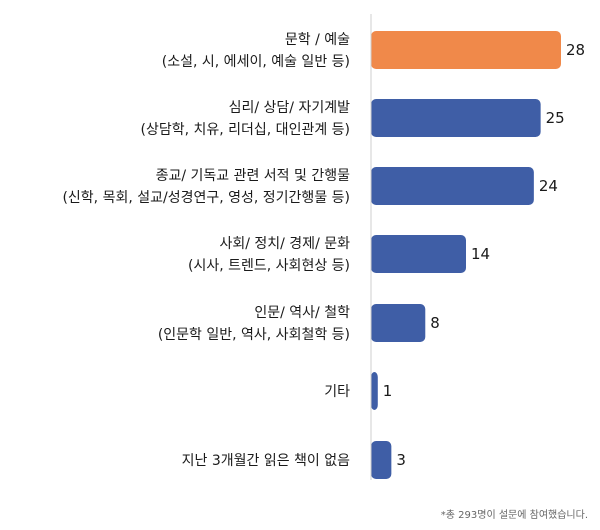 This screenshot has height=530, width=600. Describe the element at coordinates (317, 40) in the screenshot. I see `category-label-0-line-0: 문학 / 예술` at that location.